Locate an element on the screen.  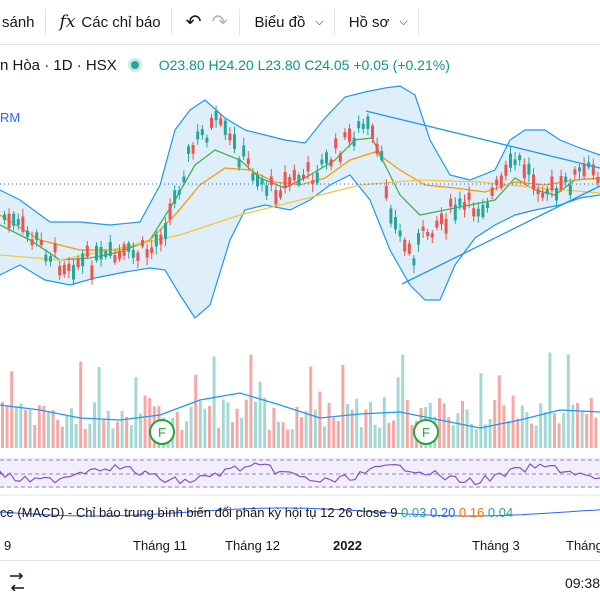
open-value: O23.80 is located at coordinates (181, 65).